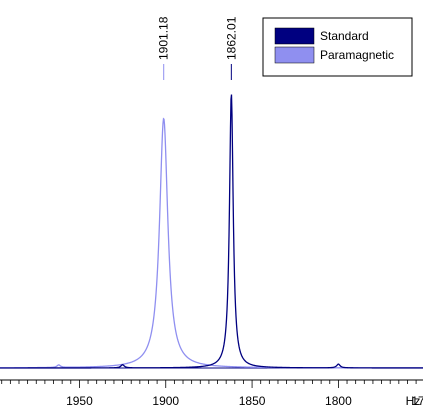 The height and width of the screenshot is (408, 423). I want to click on peak-label-1901-18: 1901.18, so click(164, 38).